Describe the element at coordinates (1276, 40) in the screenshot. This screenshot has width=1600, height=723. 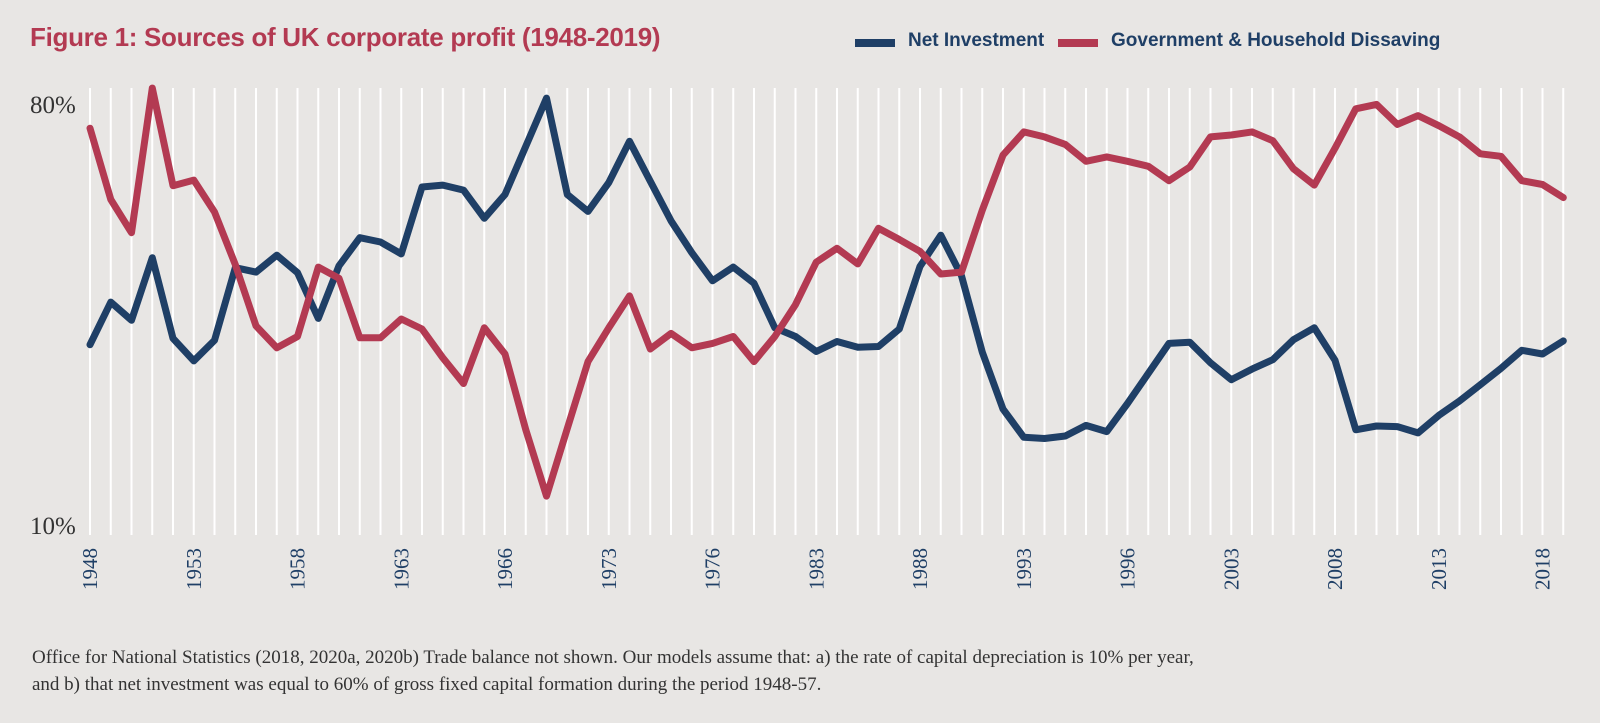
I see `legend-label-dissaving: Government & Household Dissaving` at that location.